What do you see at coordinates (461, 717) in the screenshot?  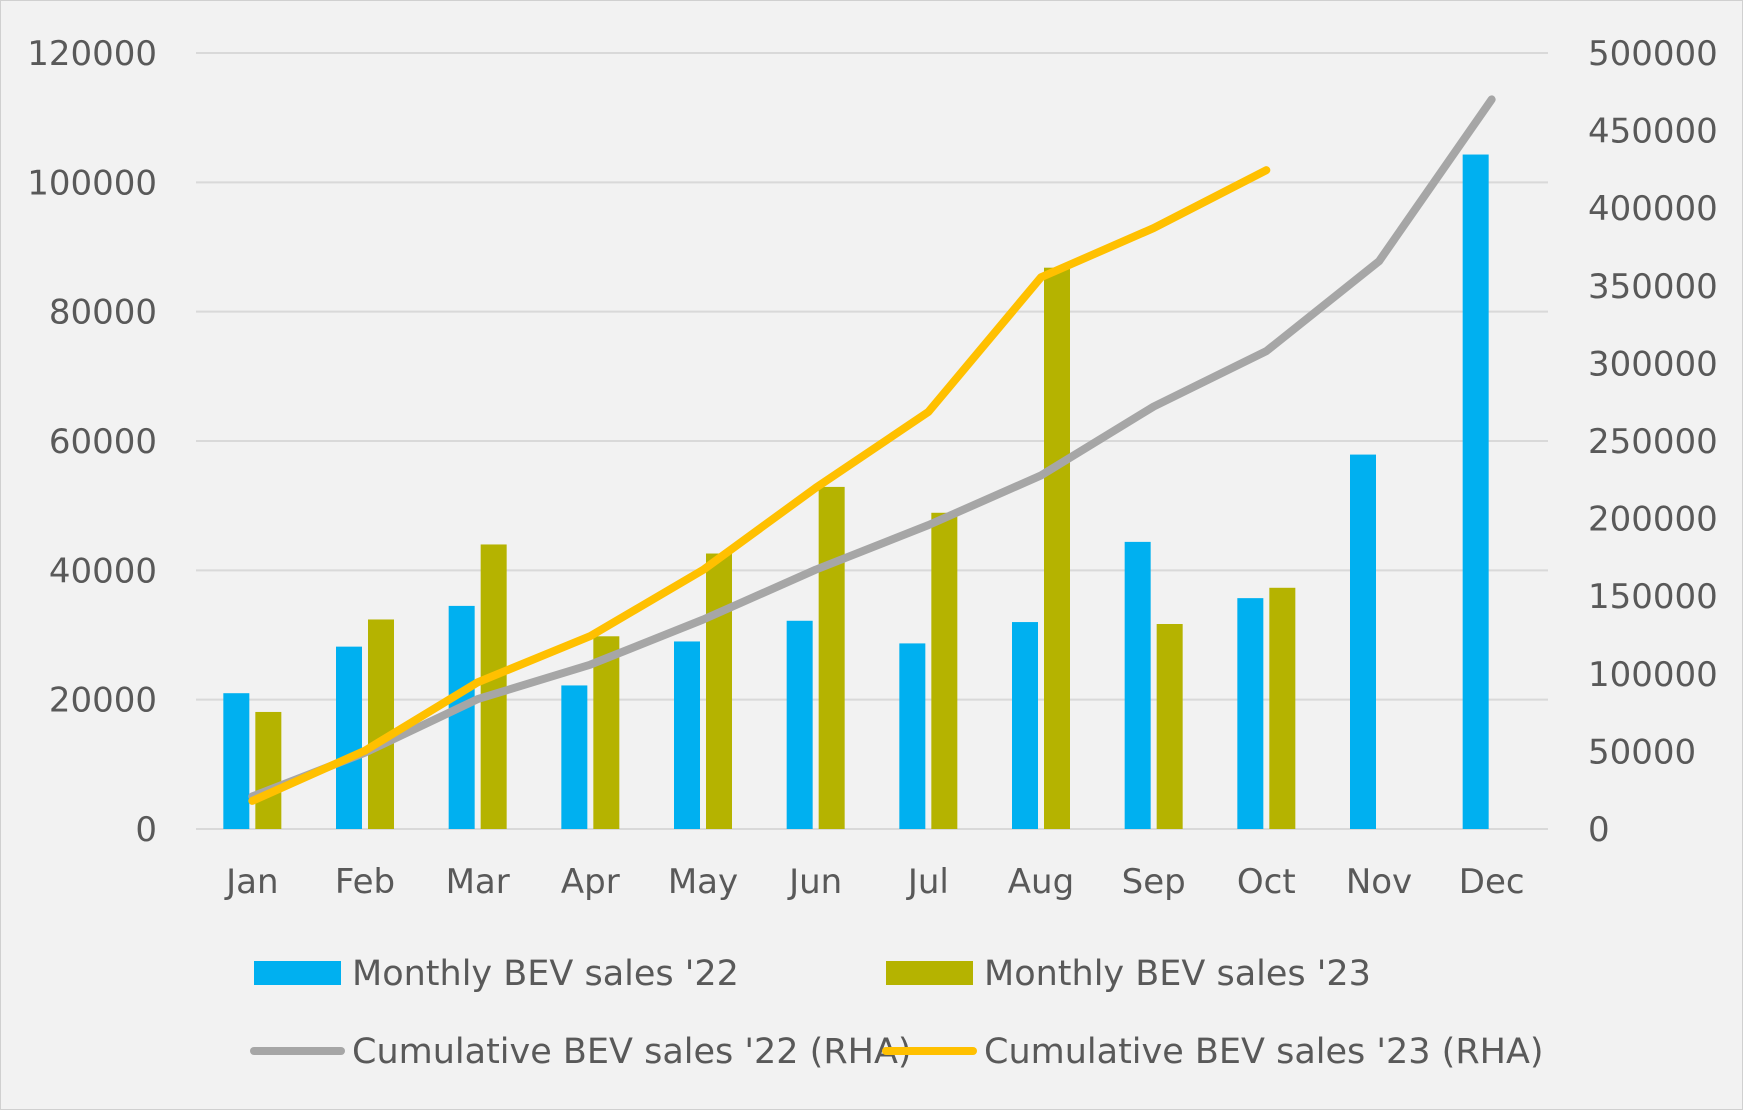 I see `bar-22-mar` at bounding box center [461, 717].